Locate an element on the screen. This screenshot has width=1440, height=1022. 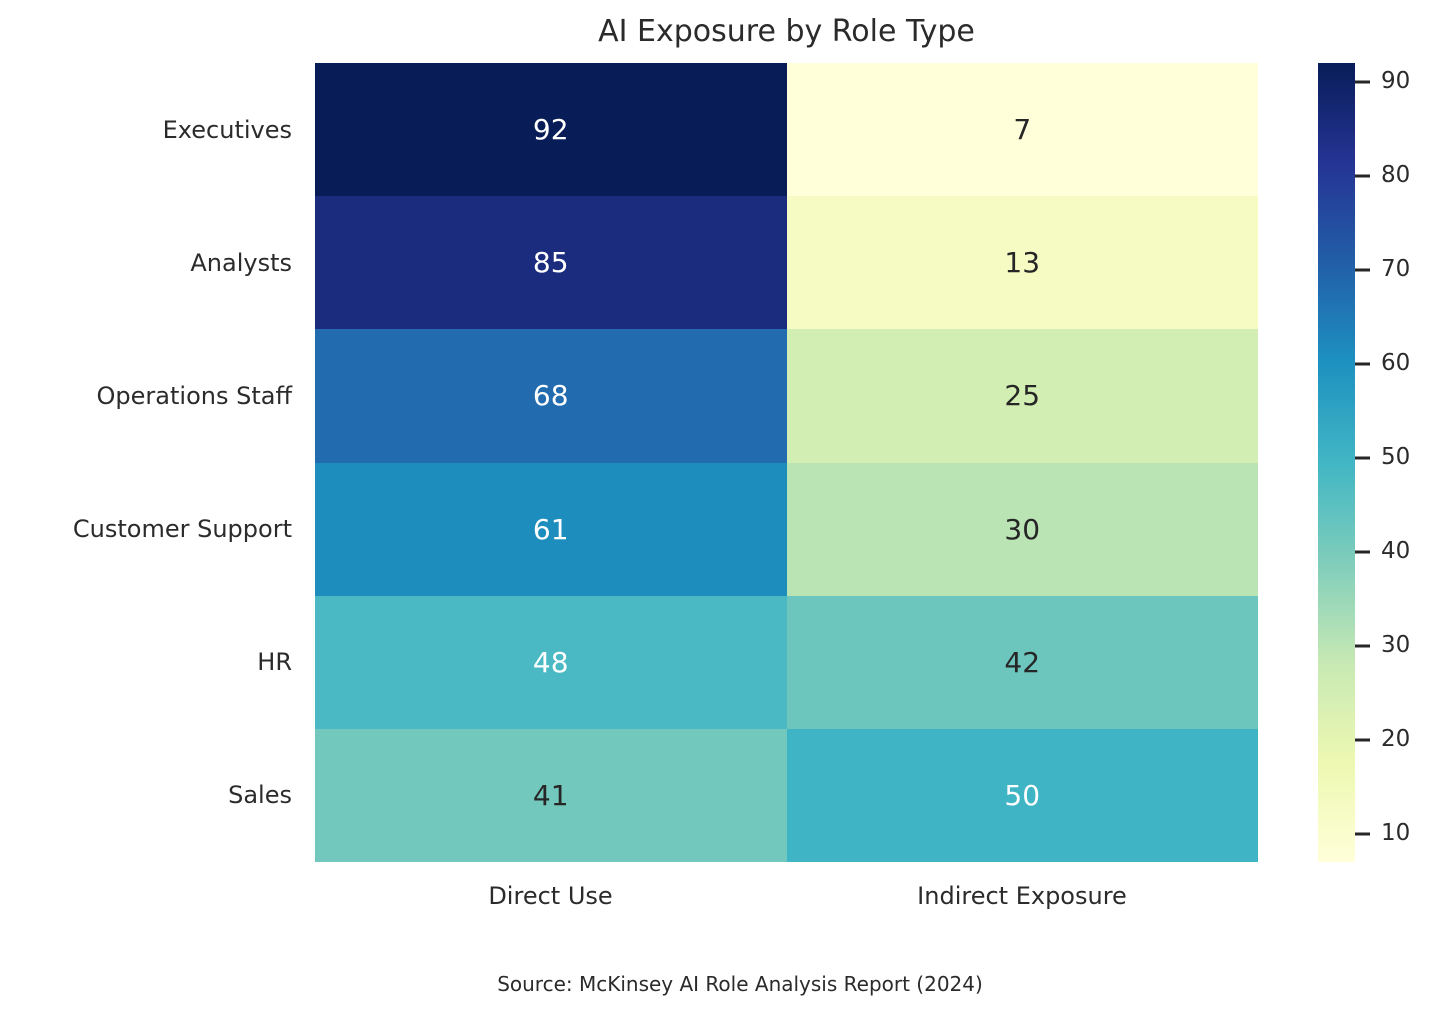
colorbar-tick-label: 60 is located at coordinates (1396, 362).